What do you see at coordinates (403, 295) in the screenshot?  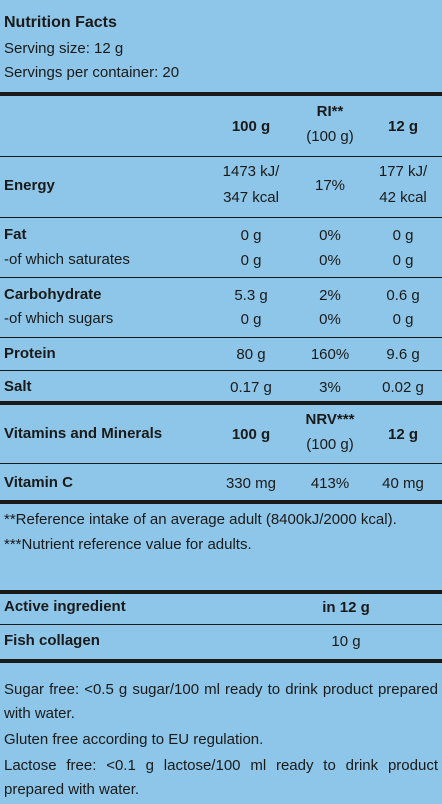 I see `row-carbohydrate-serving: 0.6 g` at bounding box center [403, 295].